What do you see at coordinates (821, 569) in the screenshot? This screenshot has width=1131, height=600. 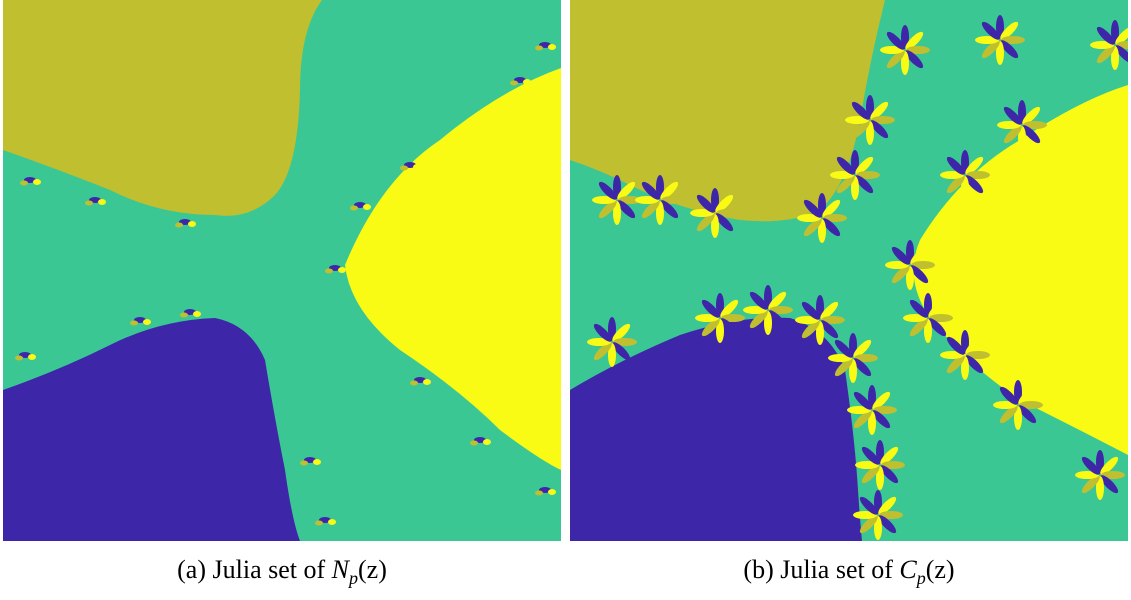 I see `caption-prefix: (b) Julia set of` at bounding box center [821, 569].